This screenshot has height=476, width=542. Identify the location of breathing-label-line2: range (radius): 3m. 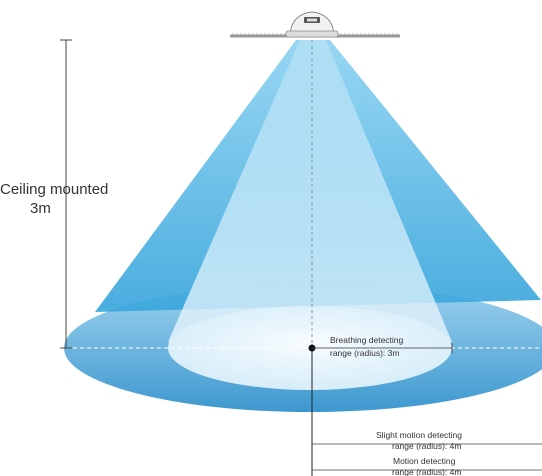
(364, 353).